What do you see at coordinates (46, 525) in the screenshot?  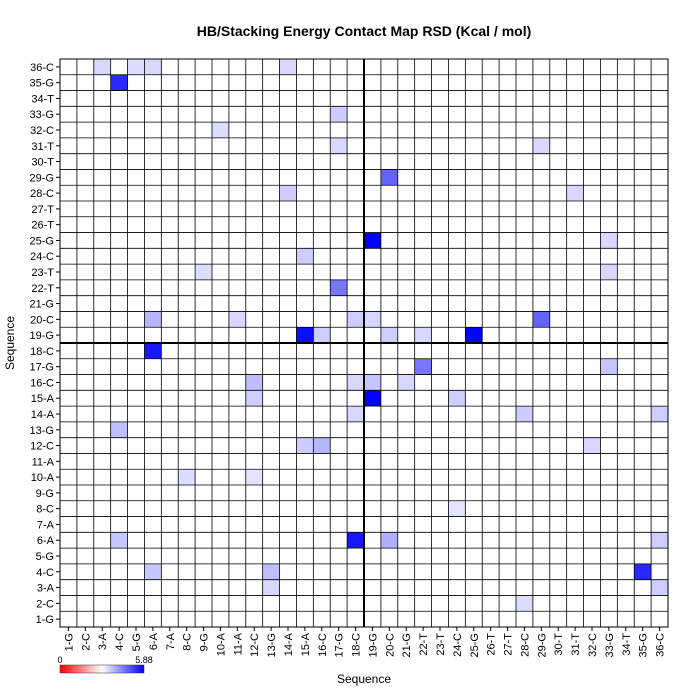 I see `y-tick-label: 7-A` at bounding box center [46, 525].